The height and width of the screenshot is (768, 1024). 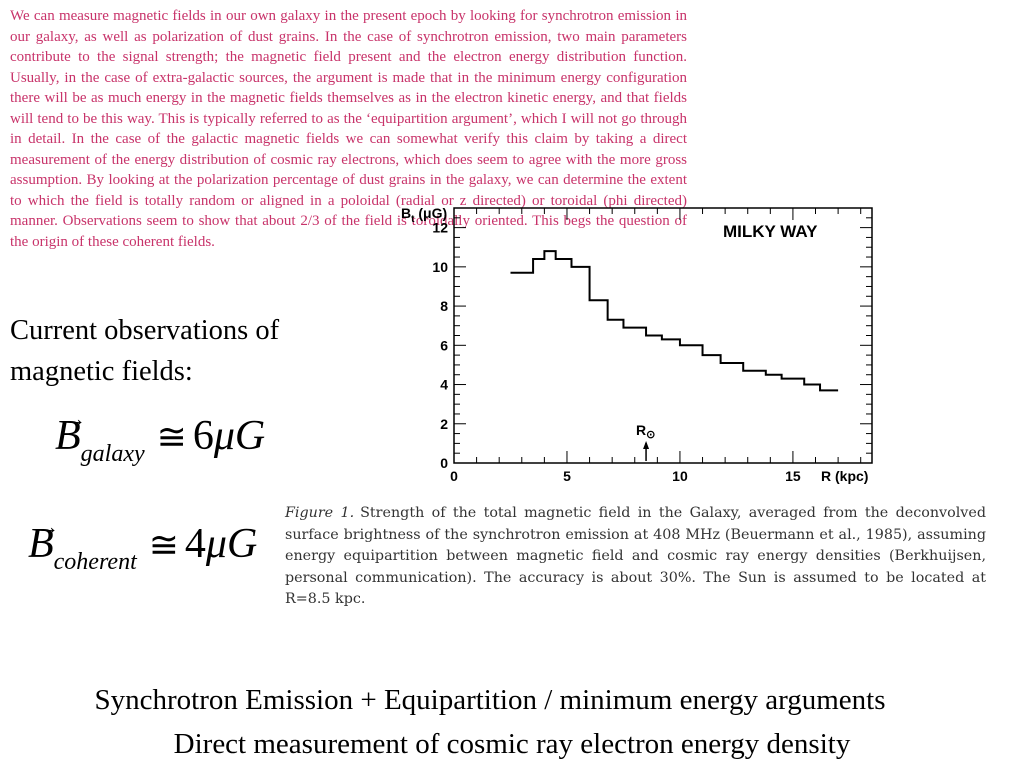 I want to click on galaxy-subscript: galaxy, so click(x=112, y=454).